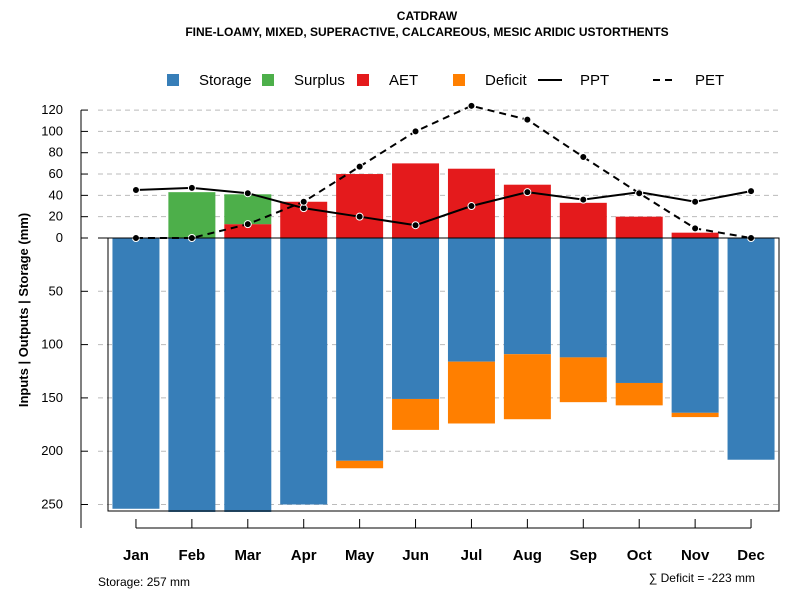 The height and width of the screenshot is (600, 800). I want to click on legend-swatch-storage, so click(173, 80).